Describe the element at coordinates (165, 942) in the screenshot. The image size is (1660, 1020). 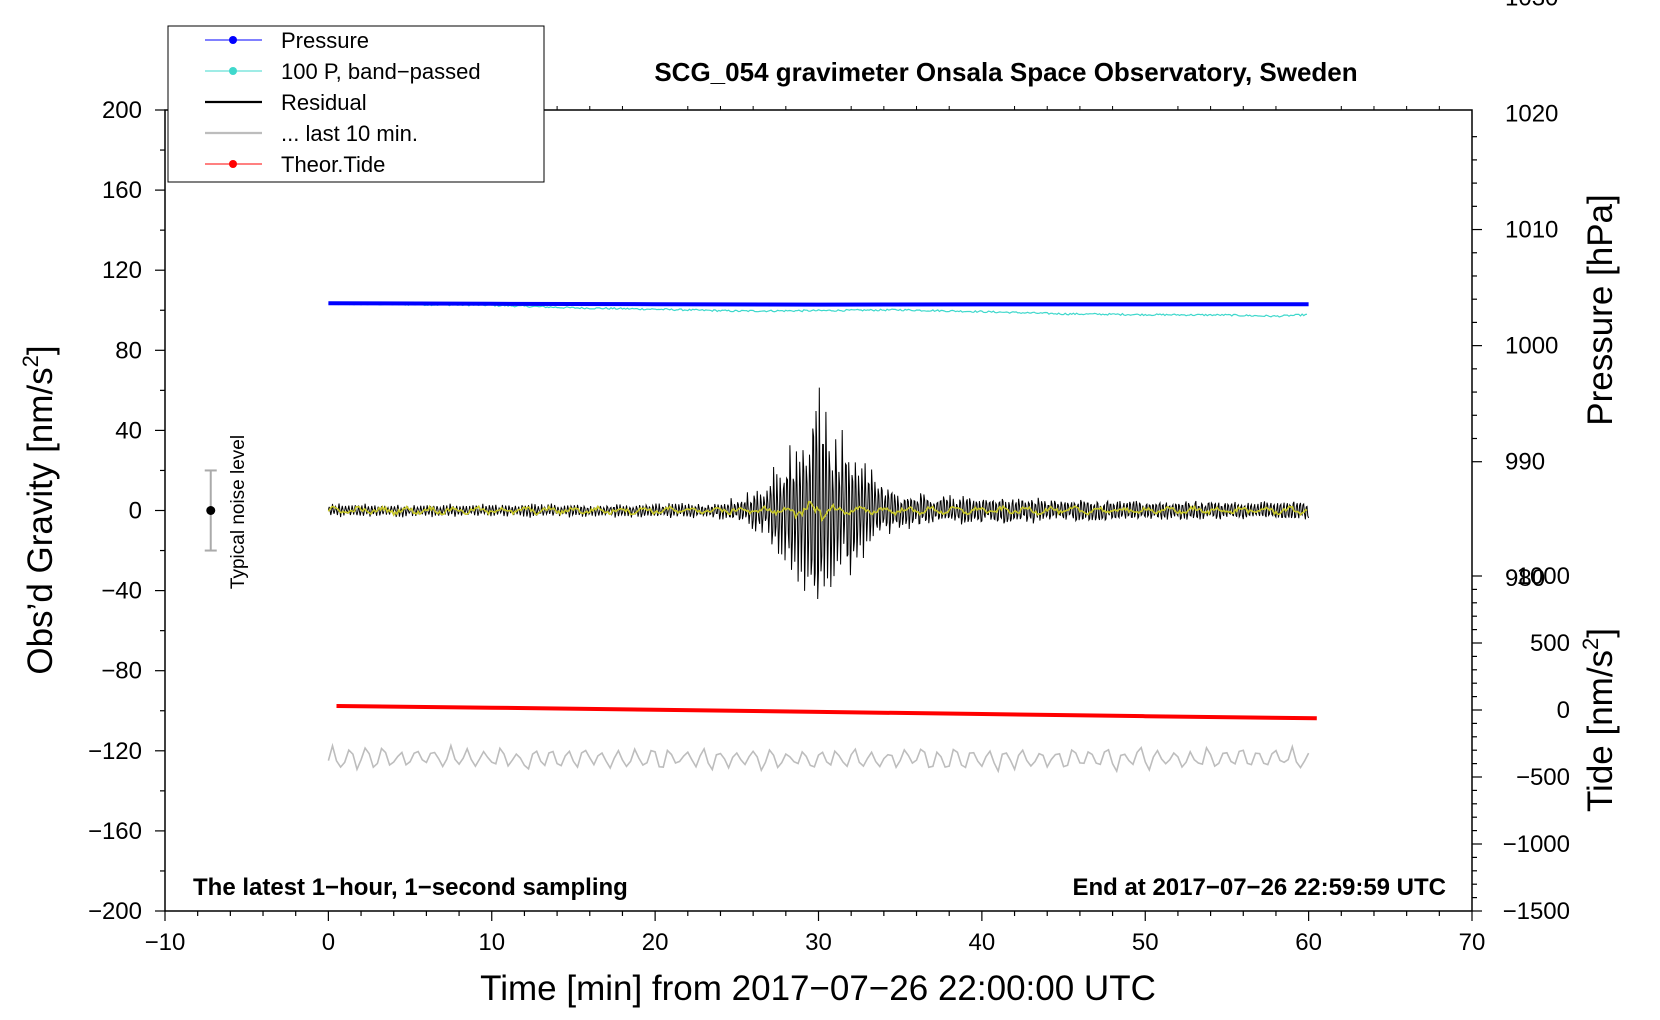
I see `x-tick-label: −10` at that location.